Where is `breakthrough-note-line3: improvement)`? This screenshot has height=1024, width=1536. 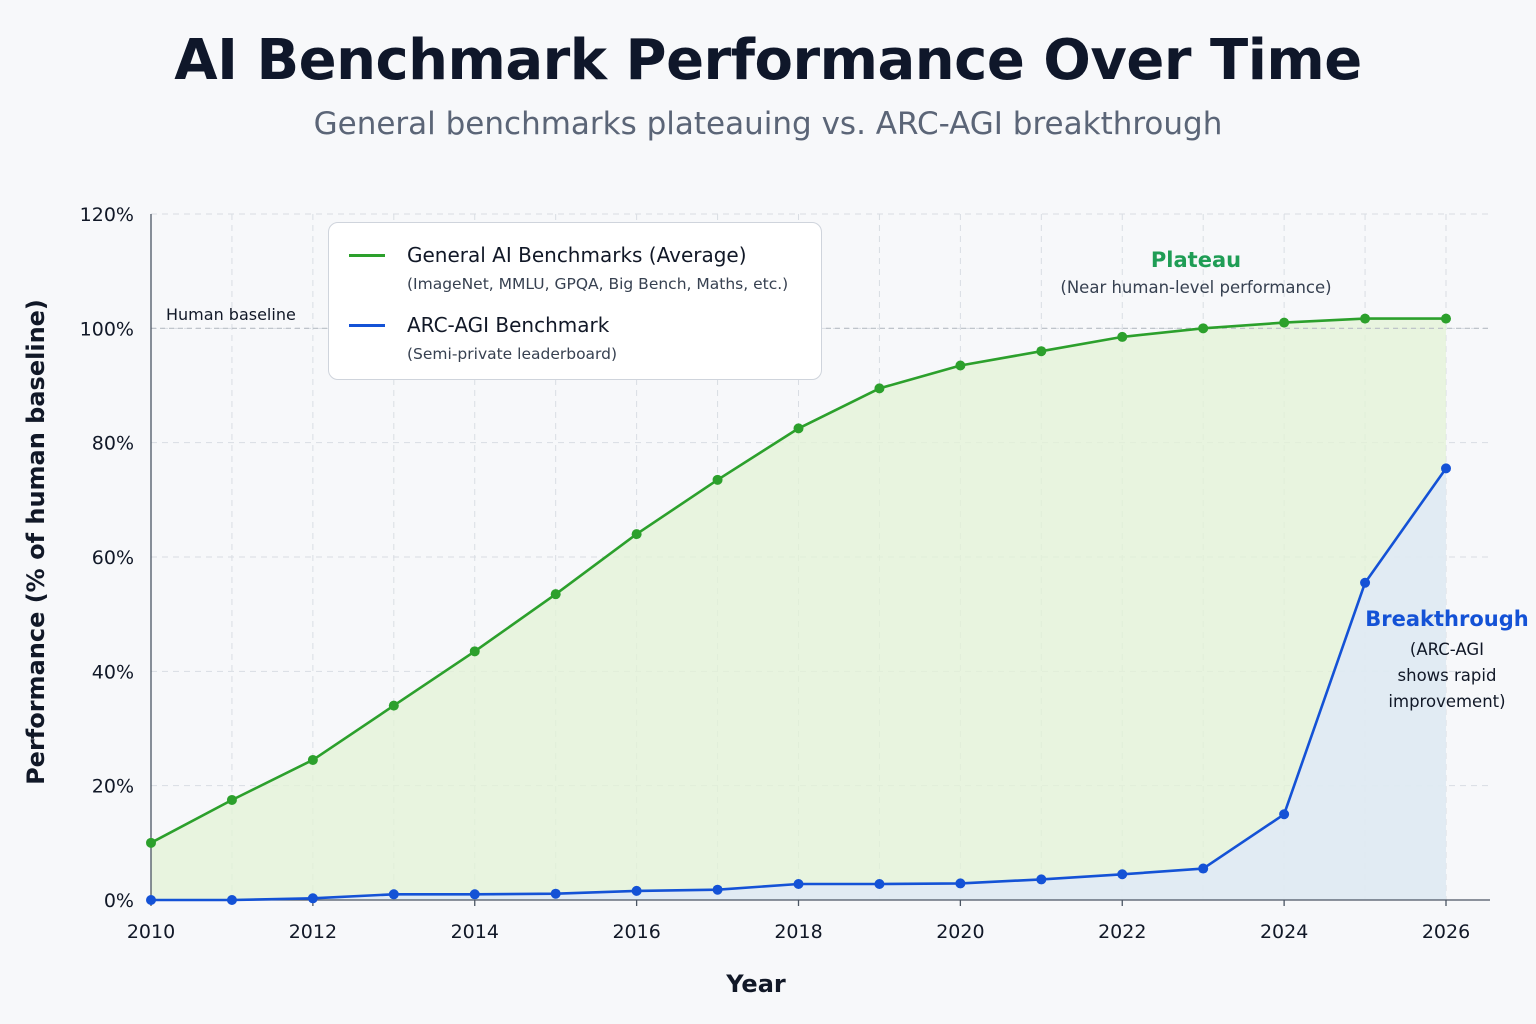
breakthrough-note-line3: improvement) is located at coordinates (1447, 701).